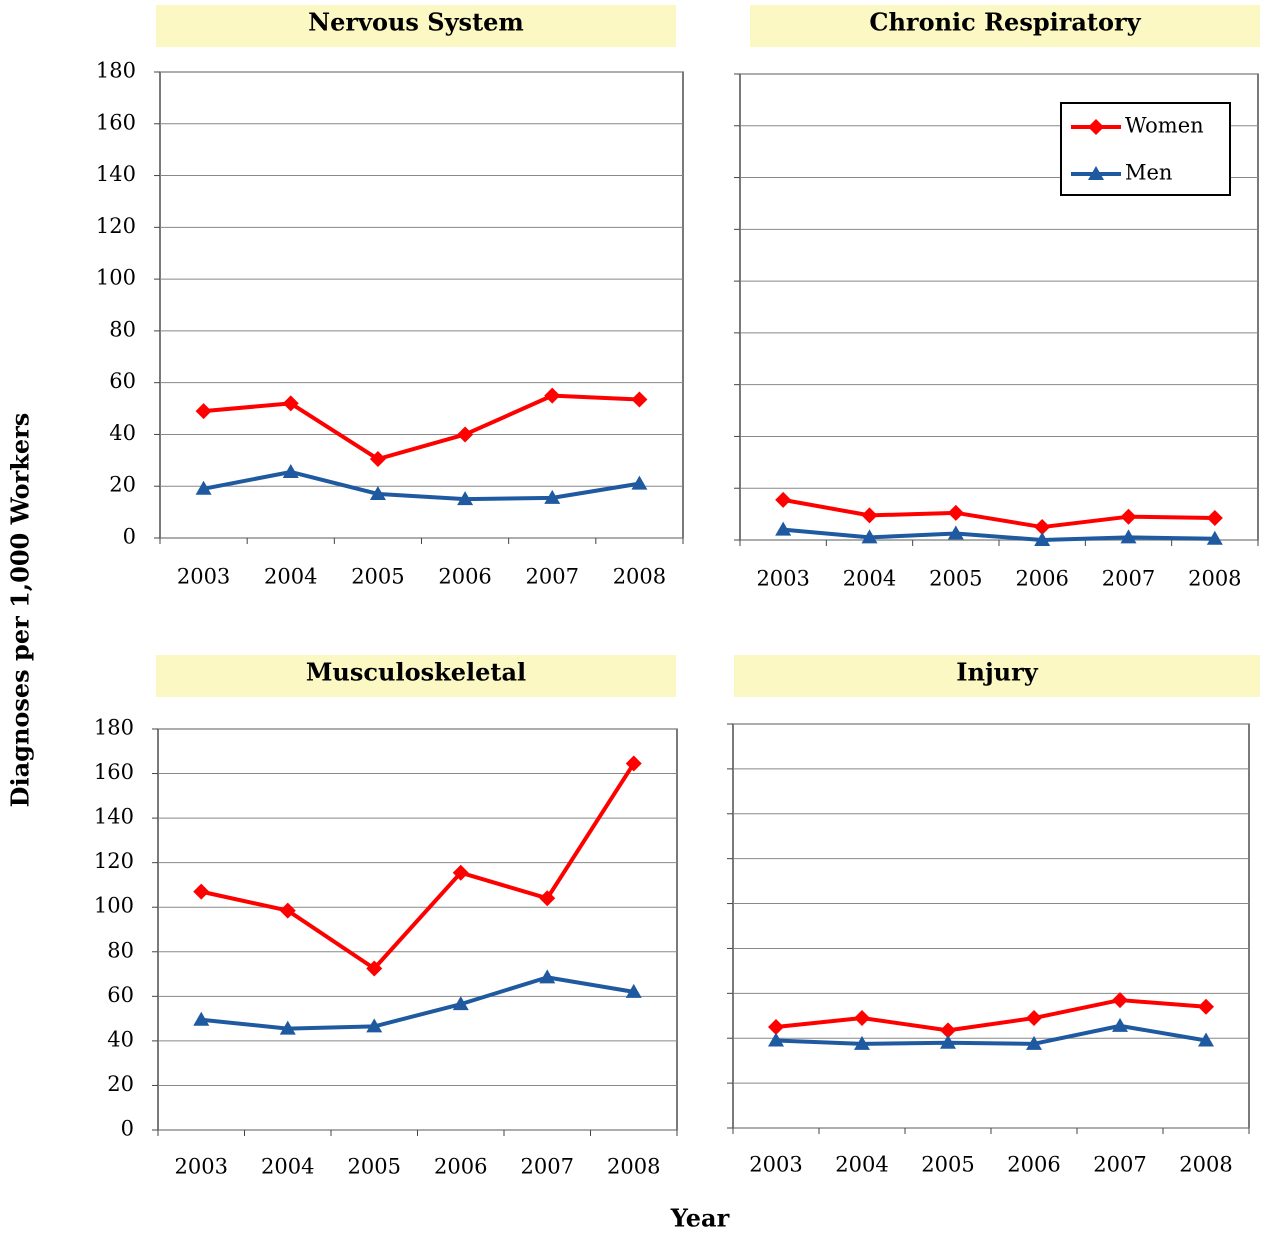  Describe the element at coordinates (1164, 126) in the screenshot. I see `legend-label: Women` at that location.